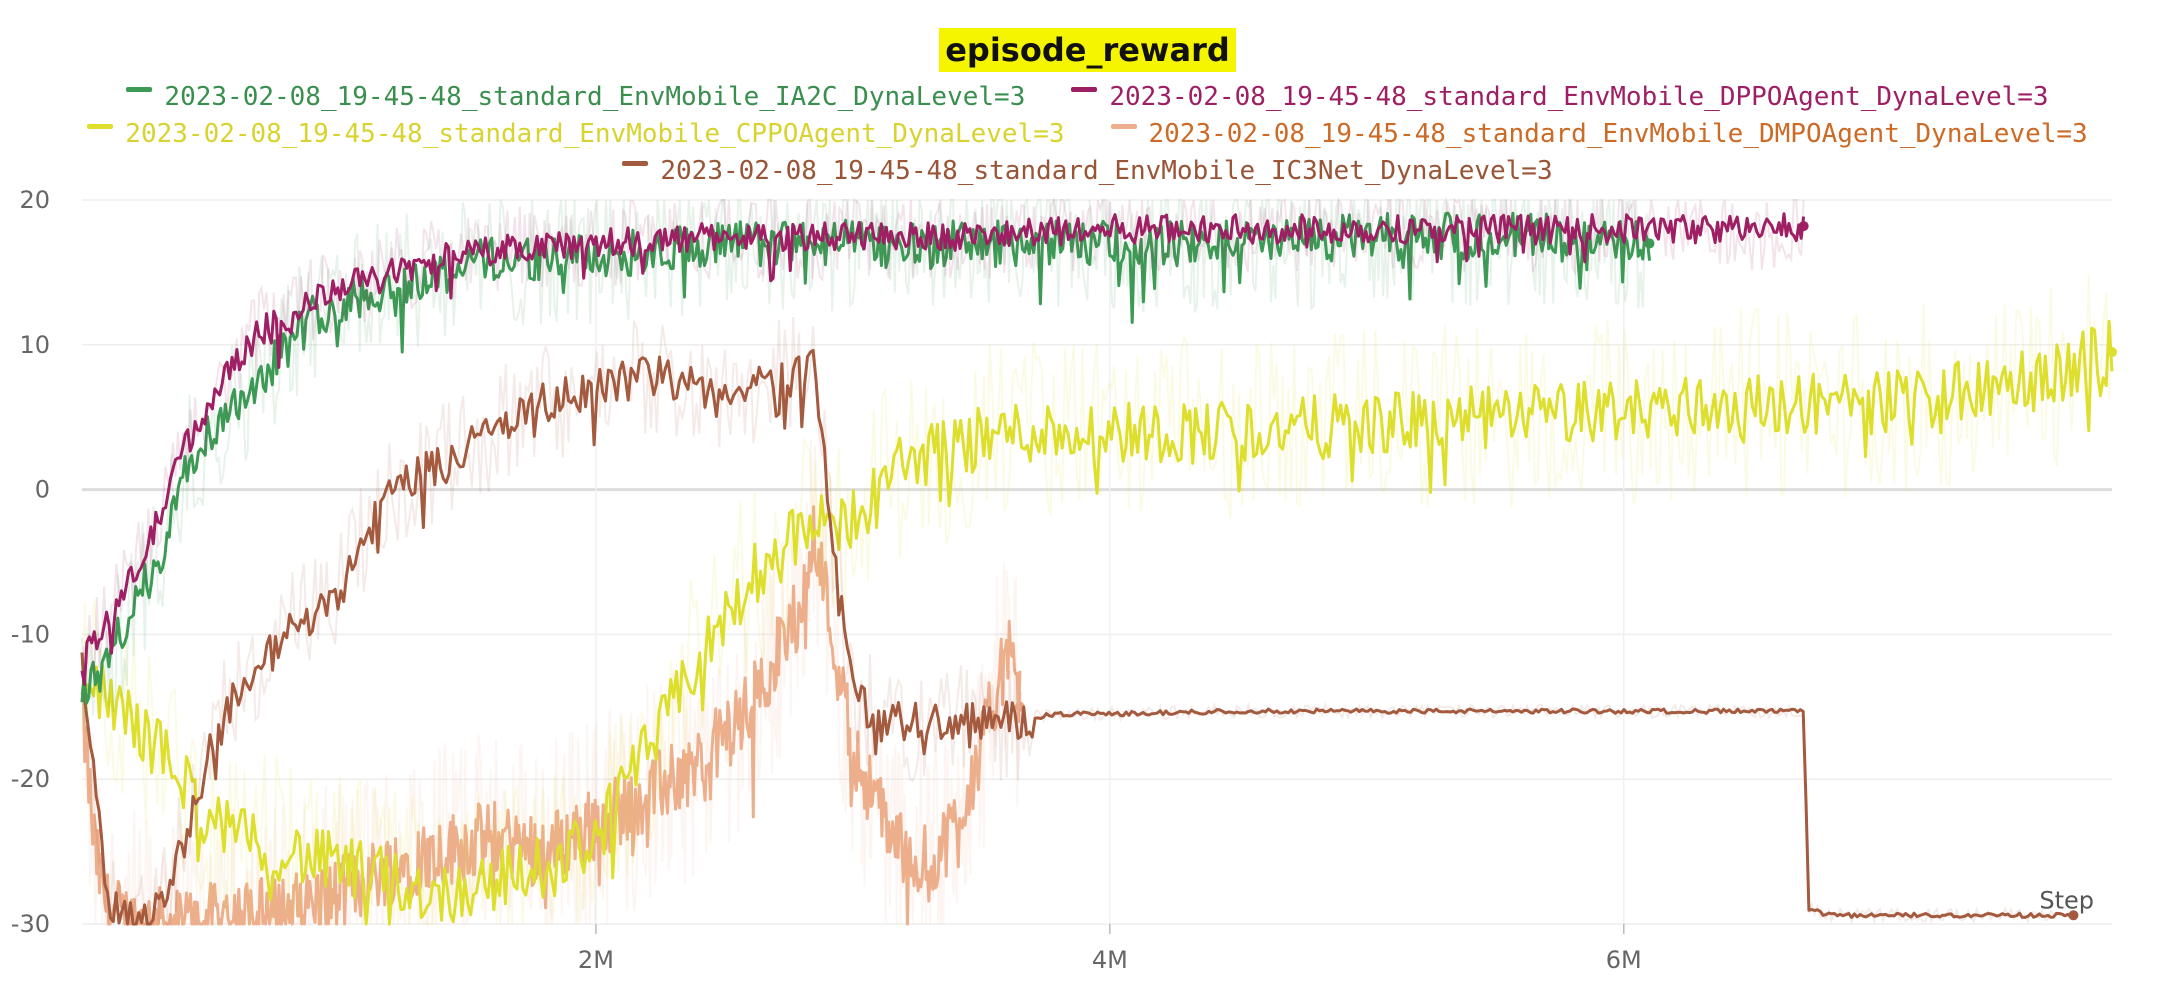 The height and width of the screenshot is (1005, 2175). Describe the element at coordinates (1087, 50) in the screenshot. I see `chart-title: episode_reward` at that location.